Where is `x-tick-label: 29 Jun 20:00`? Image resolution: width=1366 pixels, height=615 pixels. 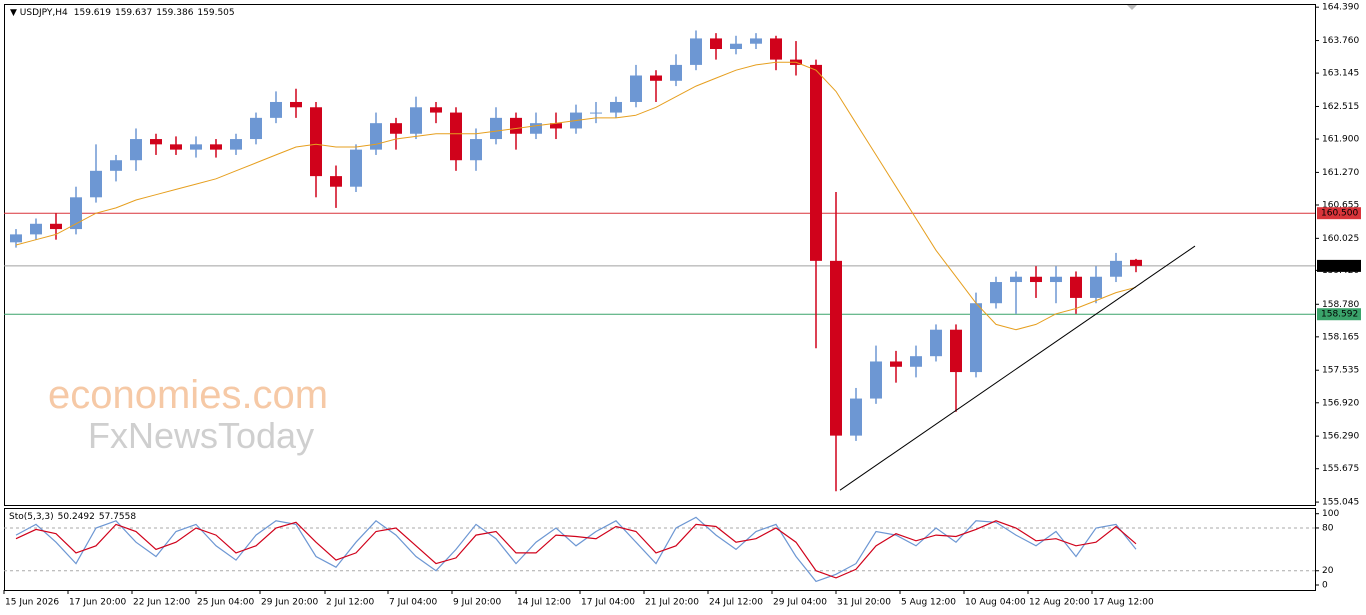
x-tick-label: 29 Jun 20:00 is located at coordinates (289, 603).